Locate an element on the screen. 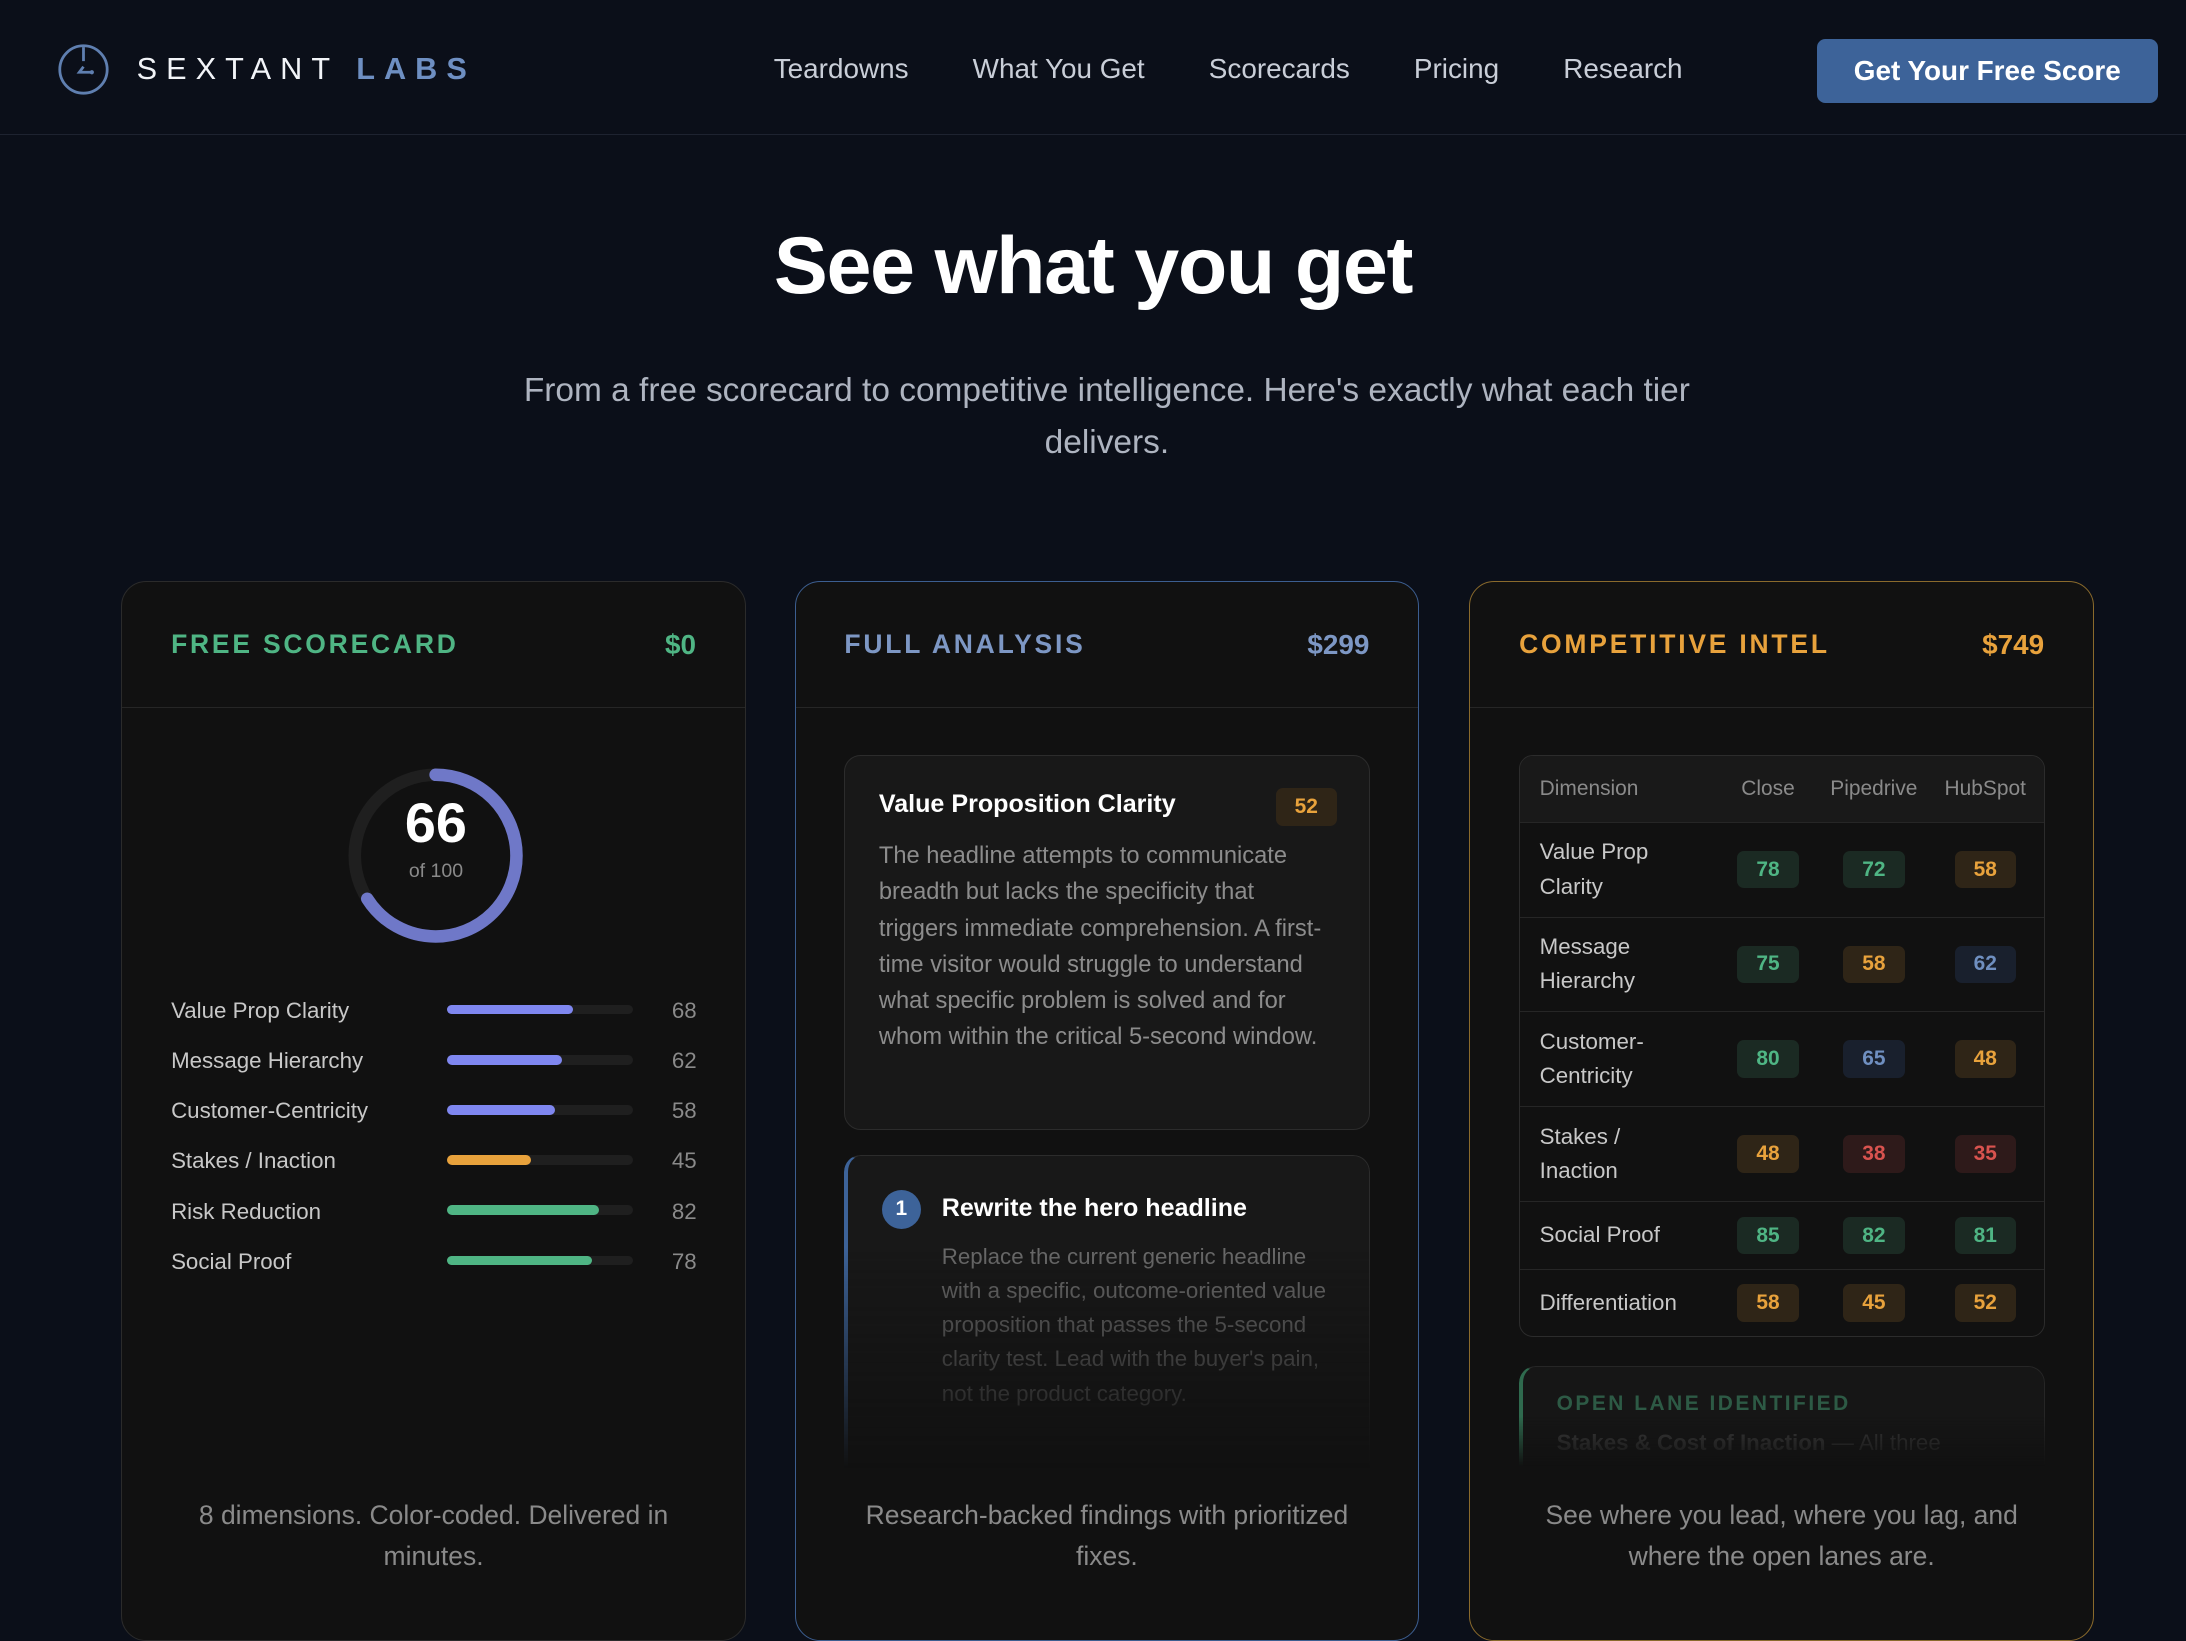 The height and width of the screenshot is (1641, 2186). dimension-label: Risk Reduction is located at coordinates (246, 1211).